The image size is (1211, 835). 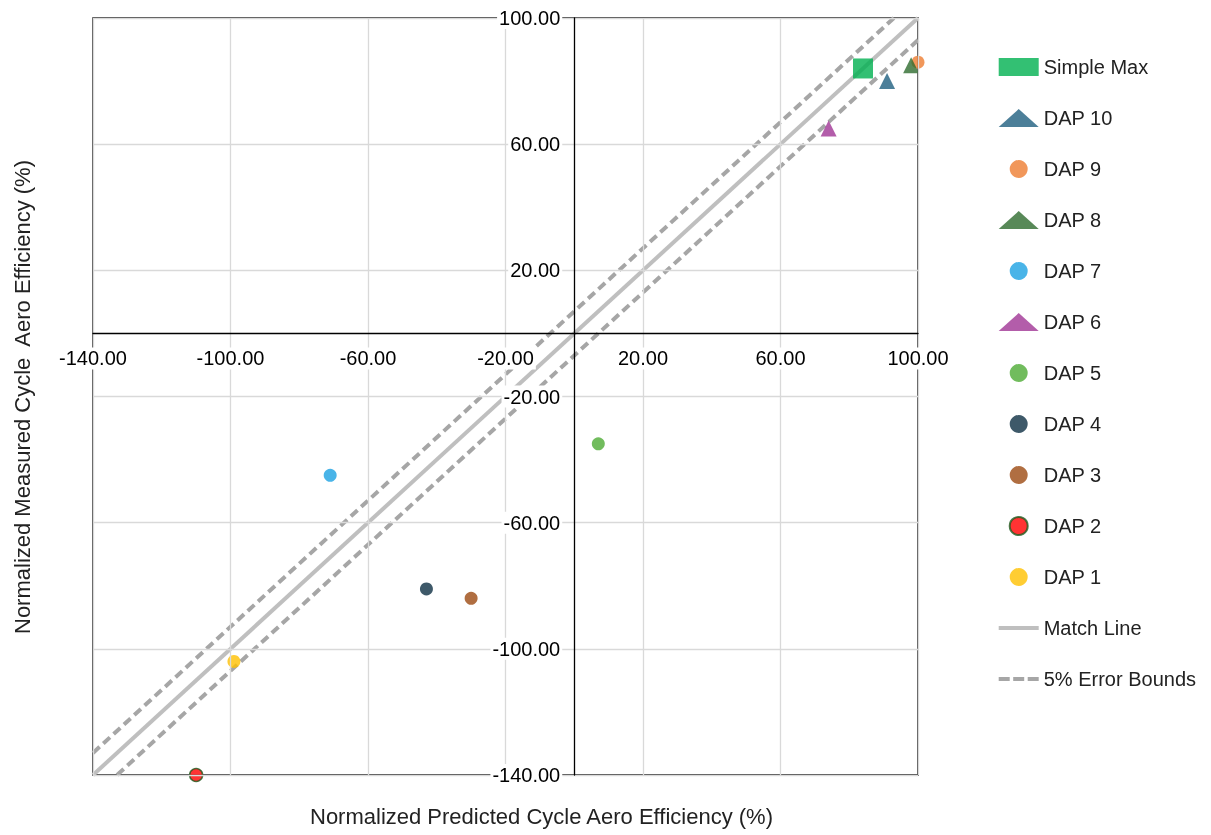 I want to click on y-axis-title: Normalized Measured Cycle Aero Efficiency (%), so click(x=22, y=397).